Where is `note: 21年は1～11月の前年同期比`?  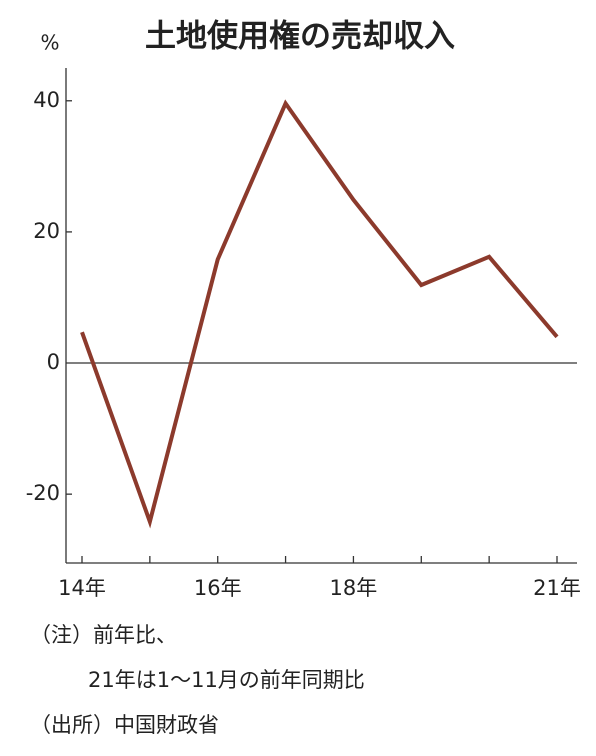
note: 21年は1～11月の前年同期比 is located at coordinates (226, 680).